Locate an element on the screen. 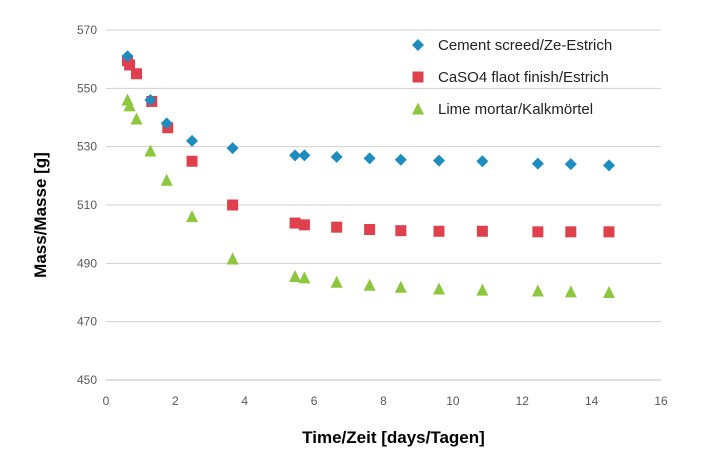 This screenshot has height=463, width=706. legend-label: Cement screed/Ze-Estrich is located at coordinates (525, 45).